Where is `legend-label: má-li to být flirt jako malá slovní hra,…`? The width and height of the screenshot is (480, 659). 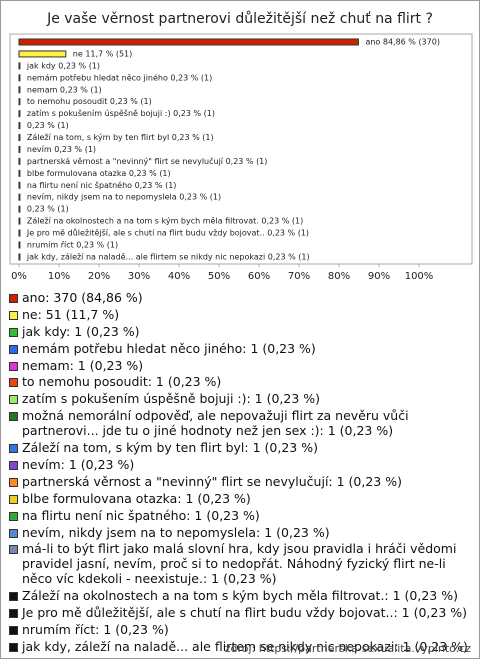 legend-label: má-li to být flirt jako malá slovní hra,… is located at coordinates (239, 564).